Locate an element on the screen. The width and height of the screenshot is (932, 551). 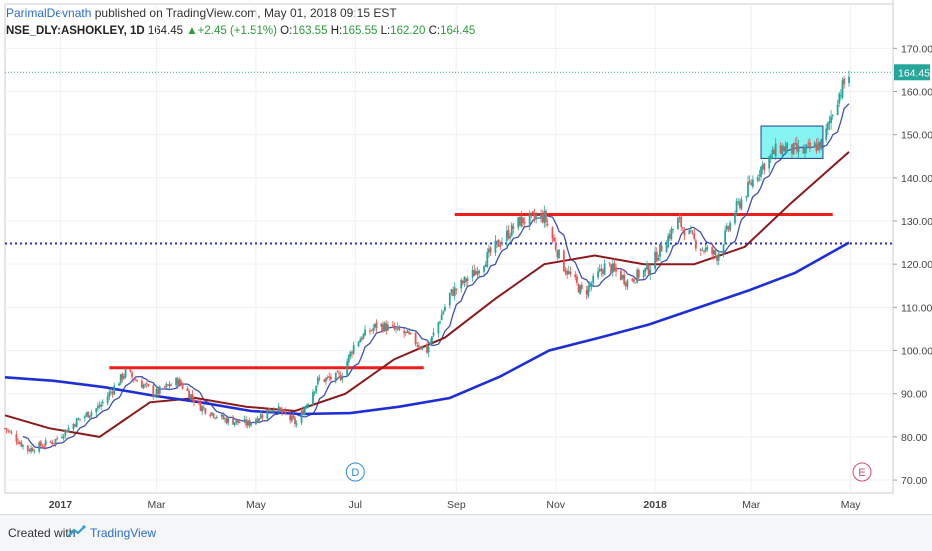
symbol-label: NSE_DLY:ASHOKLEY, 1D is located at coordinates (75, 31).